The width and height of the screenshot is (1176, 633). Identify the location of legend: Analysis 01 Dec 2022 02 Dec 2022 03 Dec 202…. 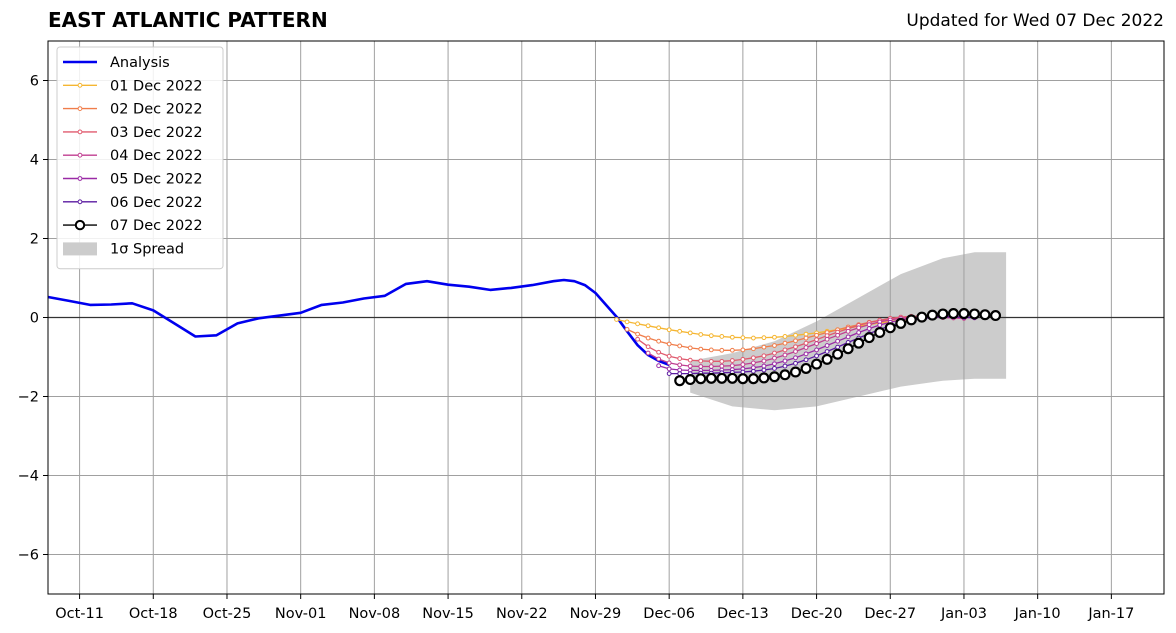
(140, 158).